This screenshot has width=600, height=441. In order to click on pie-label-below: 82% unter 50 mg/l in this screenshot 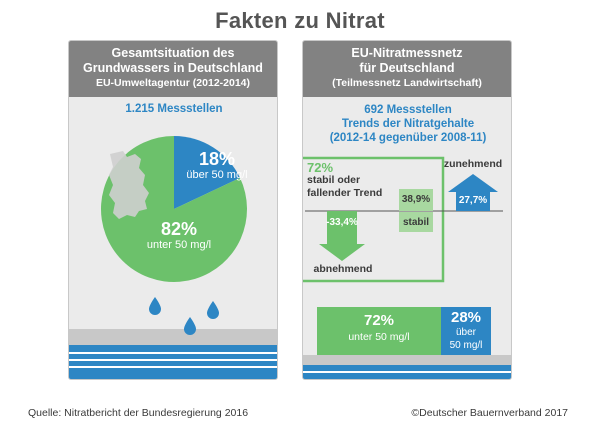, I will do `click(179, 235)`.